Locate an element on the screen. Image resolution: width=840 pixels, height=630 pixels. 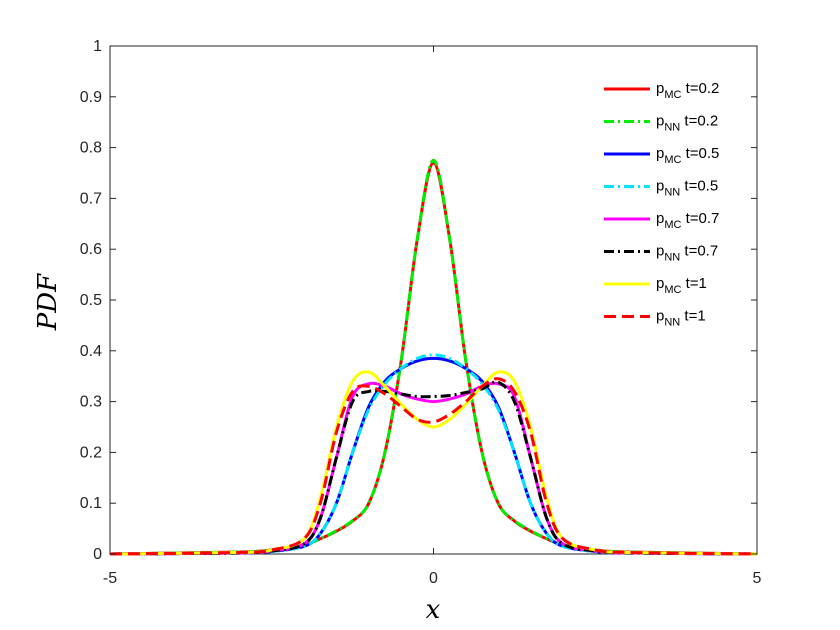
legend-label-0: pMC t=0.2 is located at coordinates (687, 90).